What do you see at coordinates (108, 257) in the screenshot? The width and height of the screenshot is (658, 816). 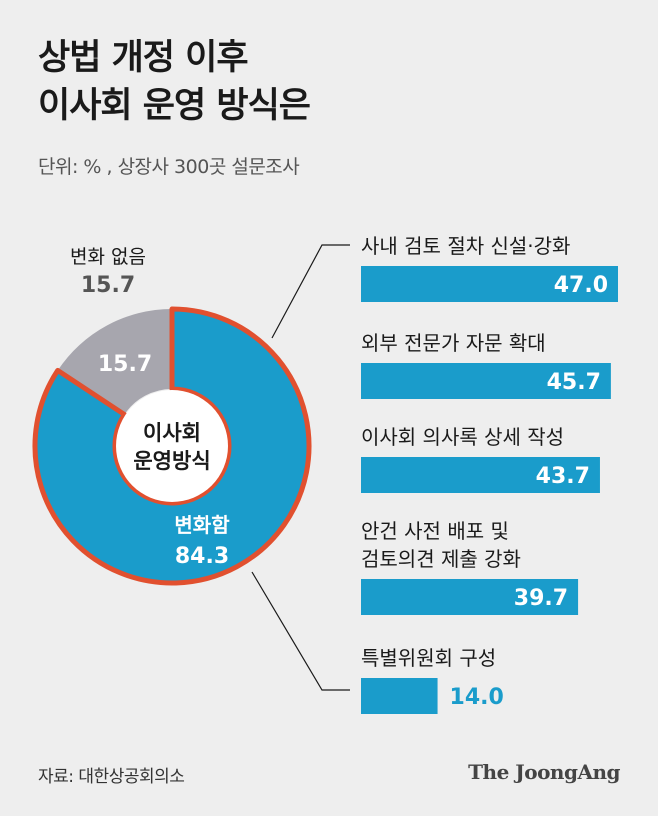 I see `donut-outside-label: 변화 없음` at bounding box center [108, 257].